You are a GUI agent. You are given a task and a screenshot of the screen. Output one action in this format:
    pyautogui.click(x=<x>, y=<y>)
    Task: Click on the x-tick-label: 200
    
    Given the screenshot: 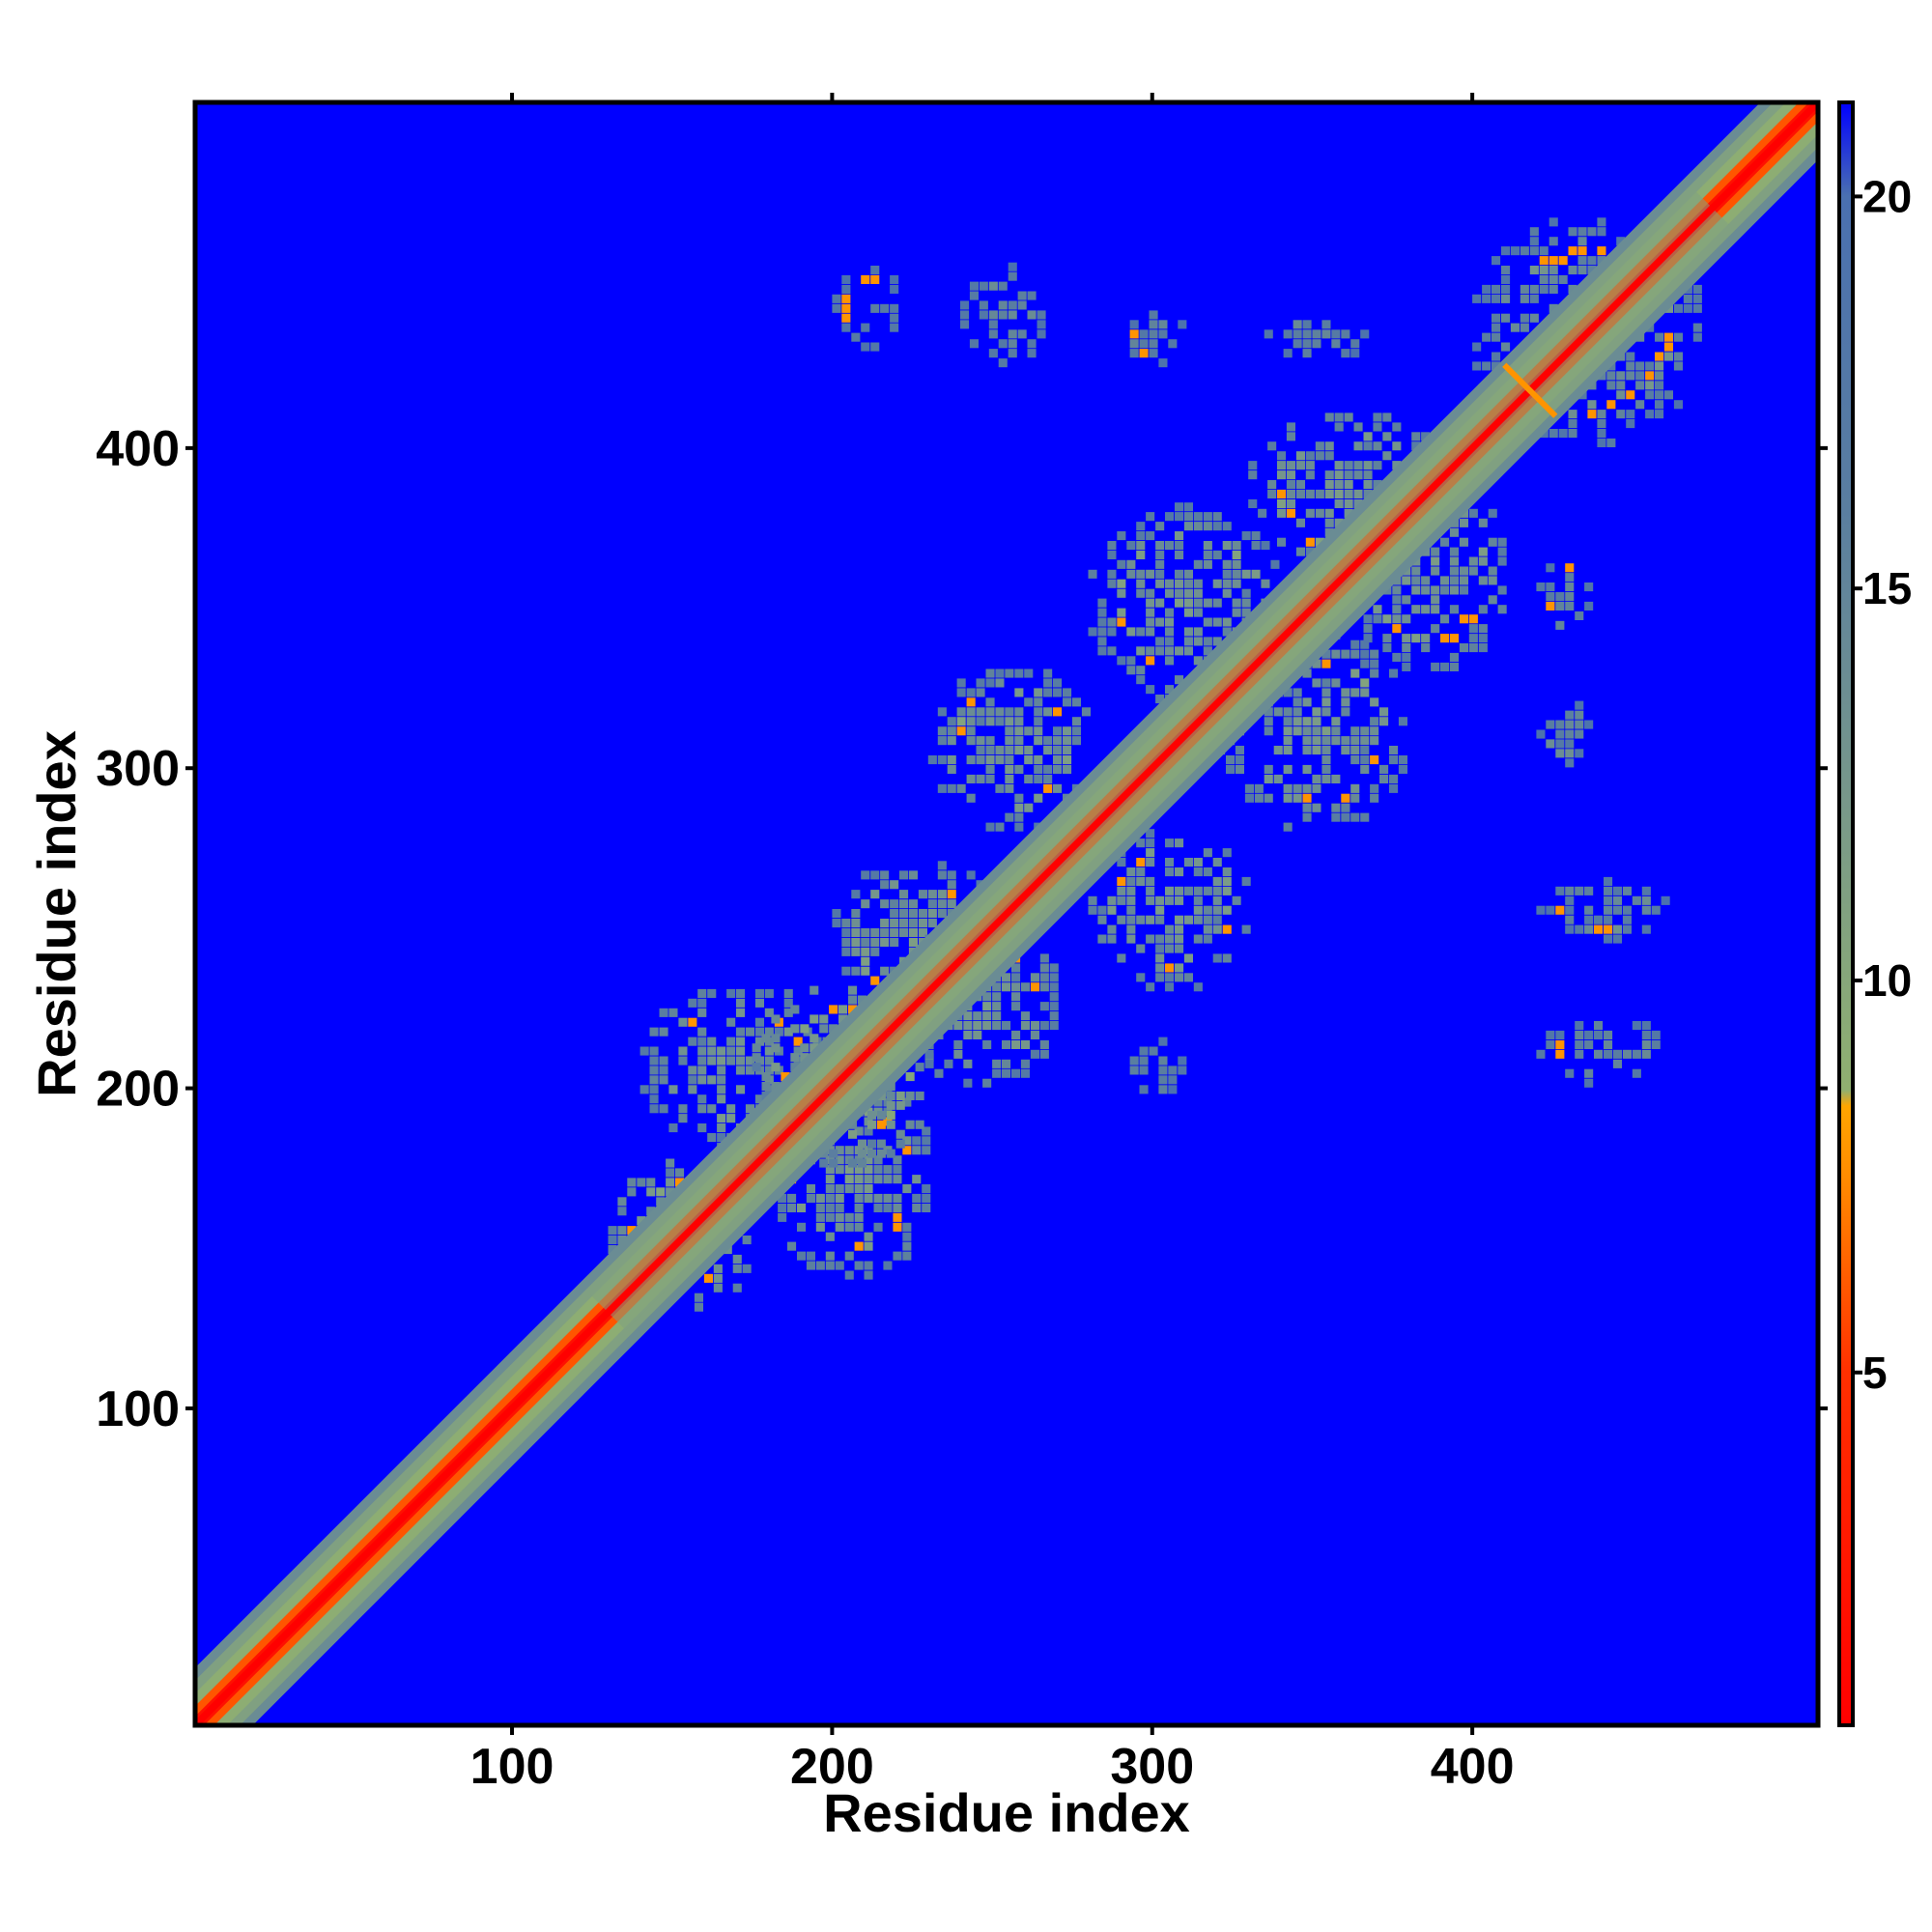 What is the action you would take?
    pyautogui.click(x=832, y=1767)
    